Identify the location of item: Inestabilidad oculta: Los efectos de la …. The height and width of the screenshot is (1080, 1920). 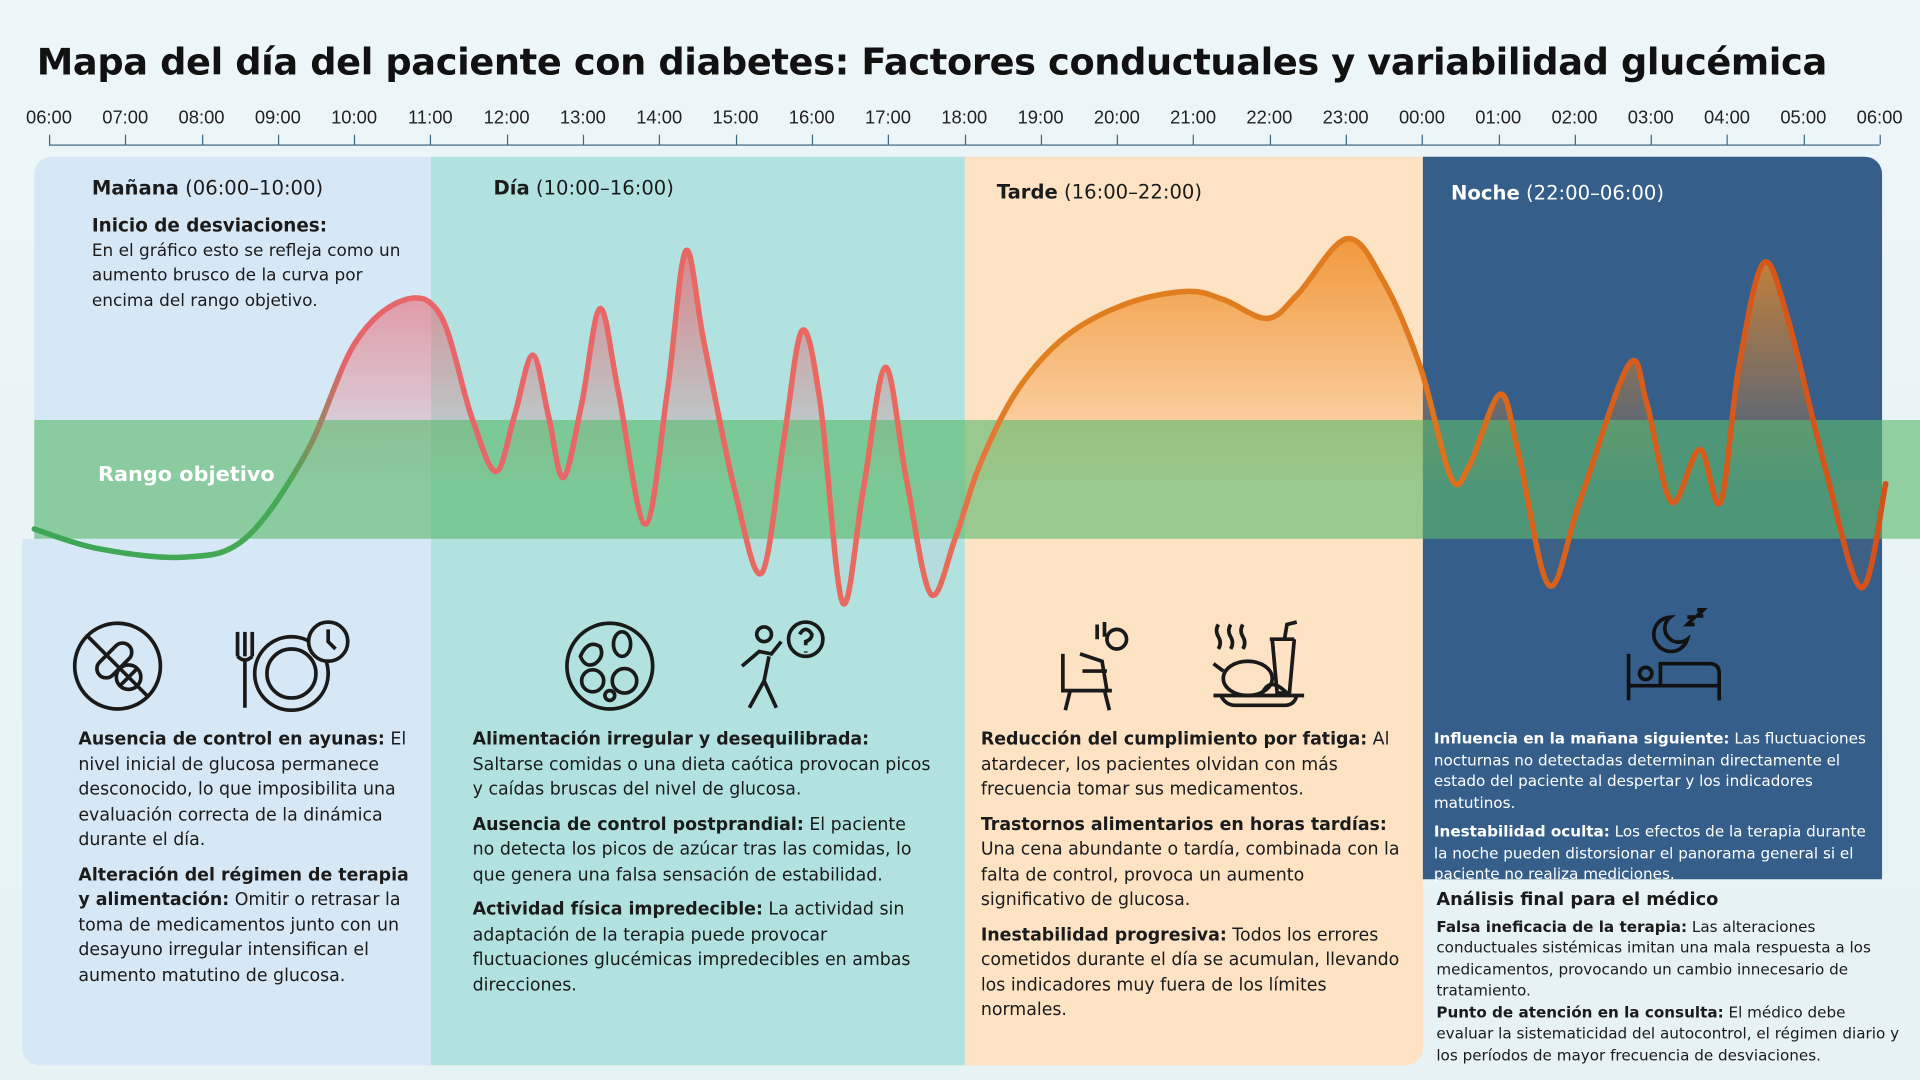
(1649, 852).